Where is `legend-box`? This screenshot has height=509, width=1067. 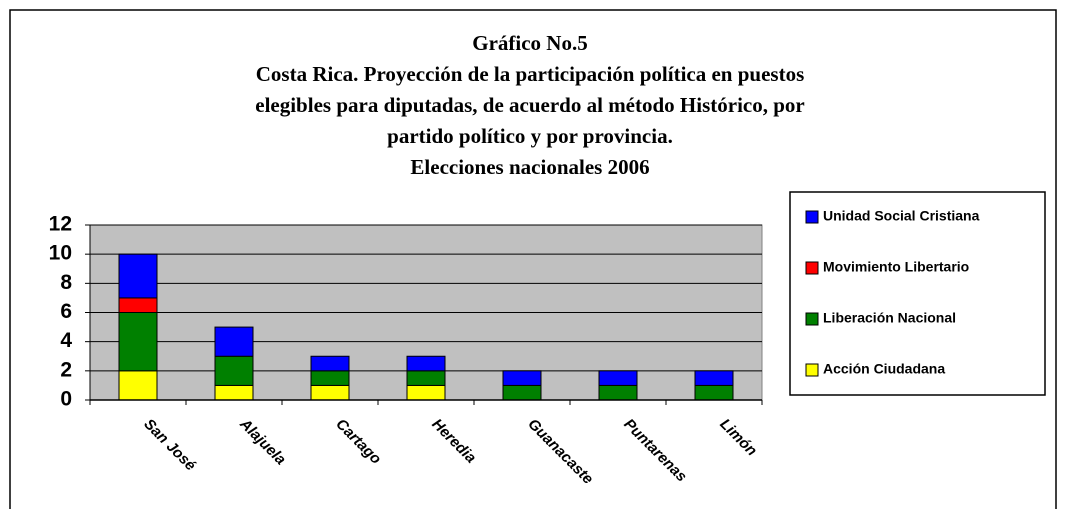 legend-box is located at coordinates (917, 293).